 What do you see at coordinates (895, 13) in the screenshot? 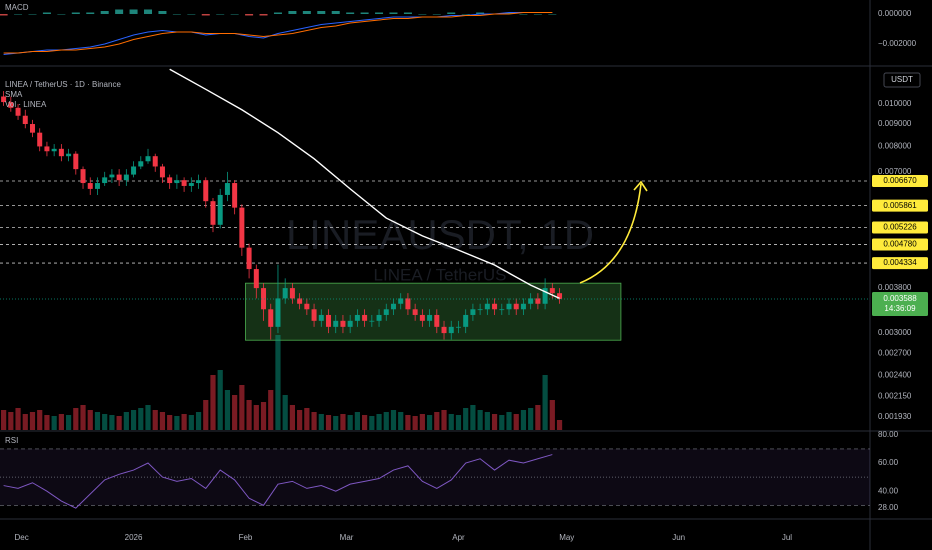
I see `y-tick-label: 0.000000` at bounding box center [895, 13].